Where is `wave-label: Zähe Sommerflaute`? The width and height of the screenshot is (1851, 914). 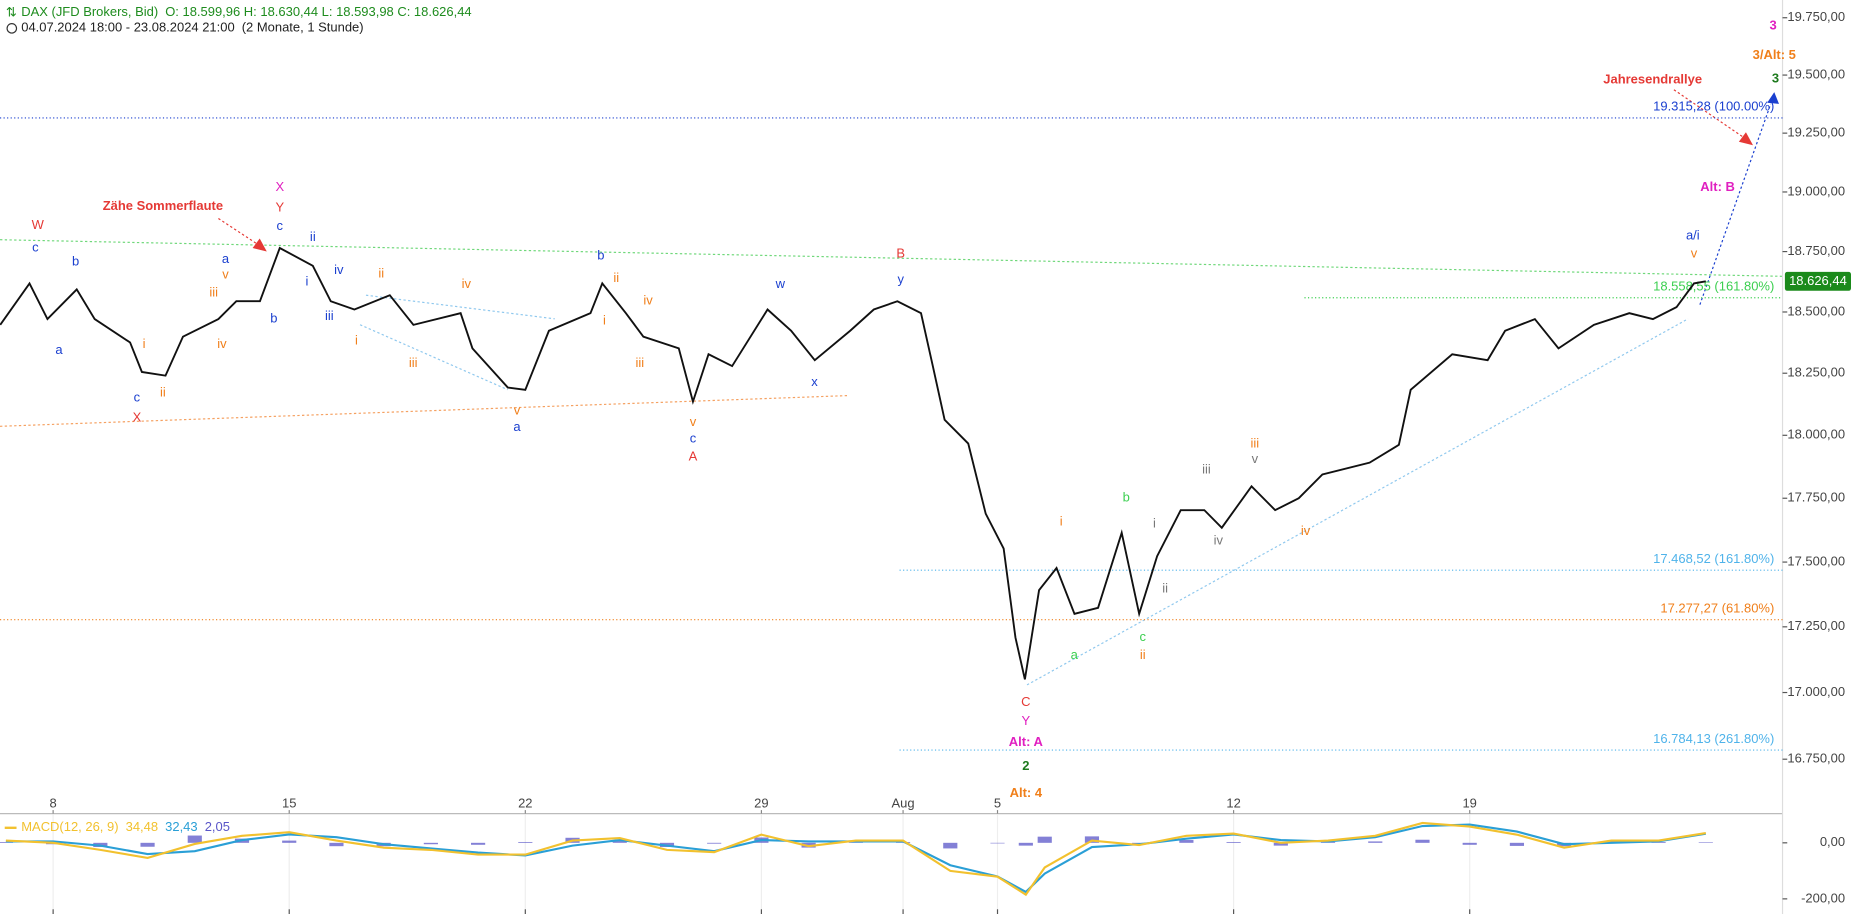
wave-label: Zähe Sommerflaute is located at coordinates (163, 205).